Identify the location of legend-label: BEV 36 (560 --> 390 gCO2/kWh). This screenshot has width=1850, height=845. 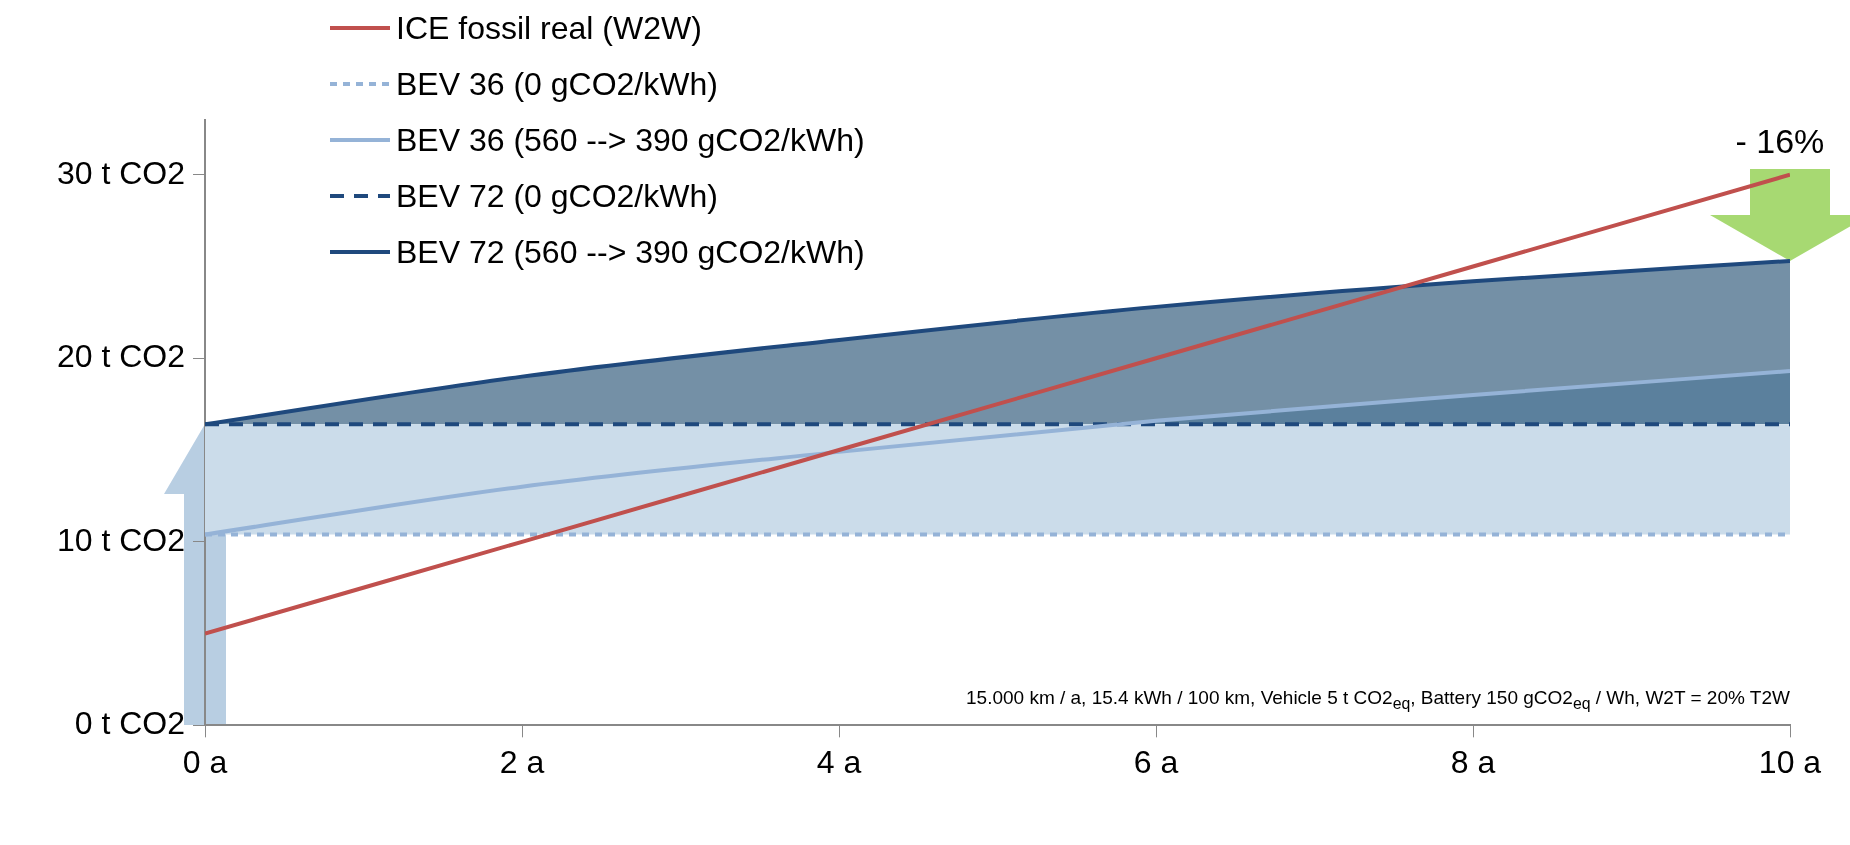
(630, 140).